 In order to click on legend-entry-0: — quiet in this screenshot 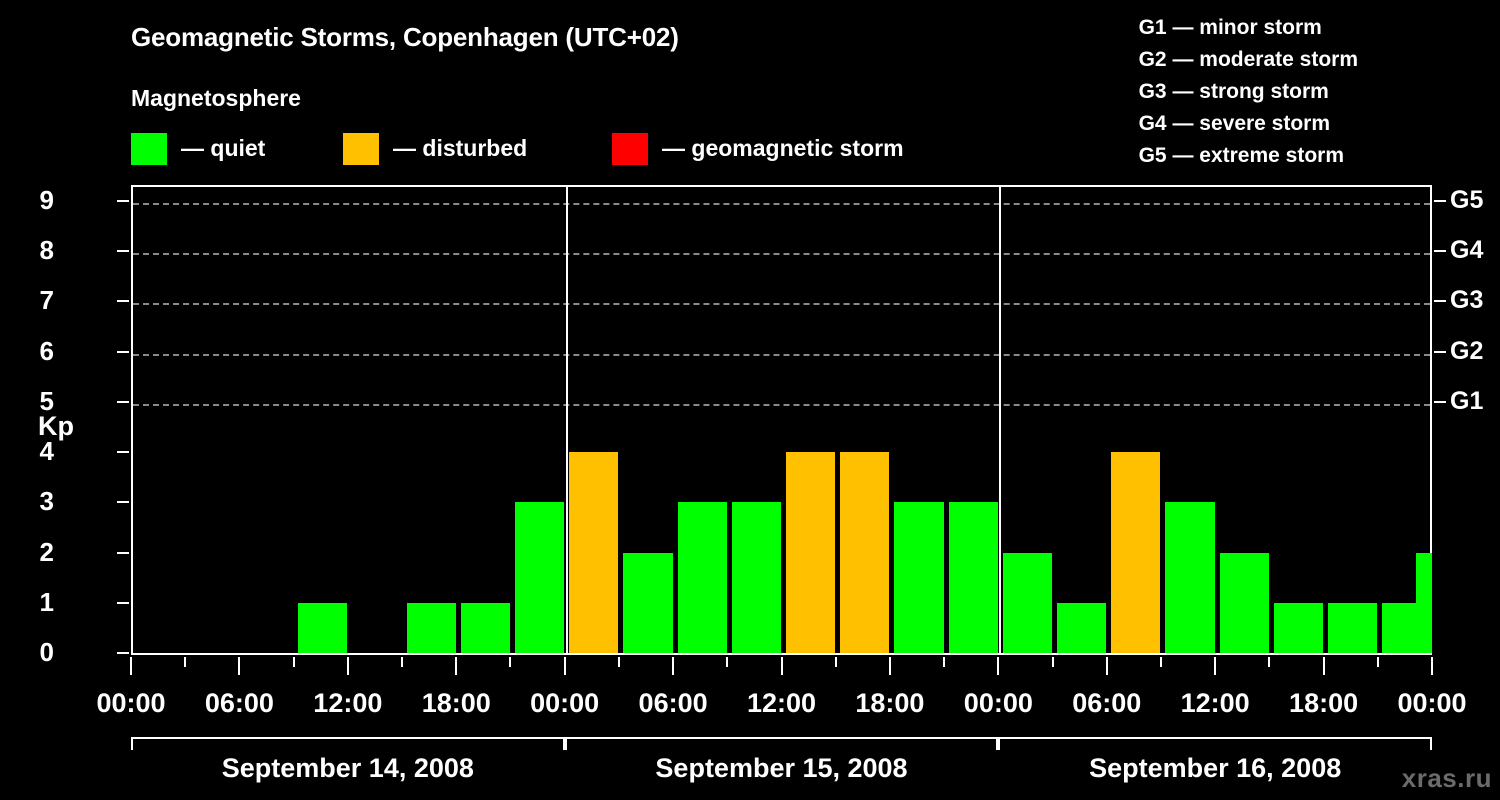, I will do `click(198, 150)`.